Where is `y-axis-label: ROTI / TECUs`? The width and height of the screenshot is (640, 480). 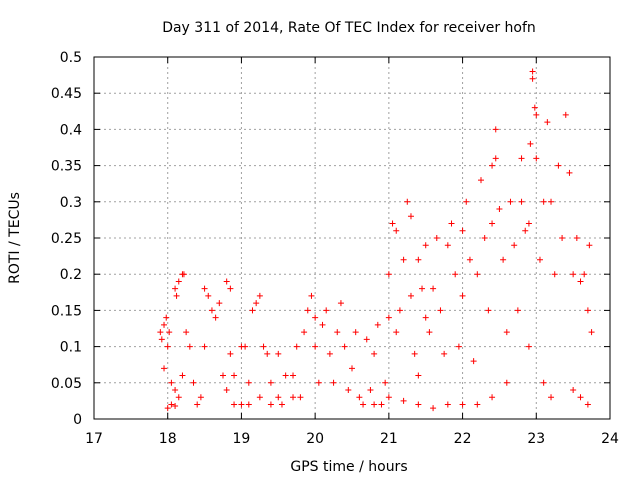 y-axis-label: ROTI / TECUs is located at coordinates (15, 238).